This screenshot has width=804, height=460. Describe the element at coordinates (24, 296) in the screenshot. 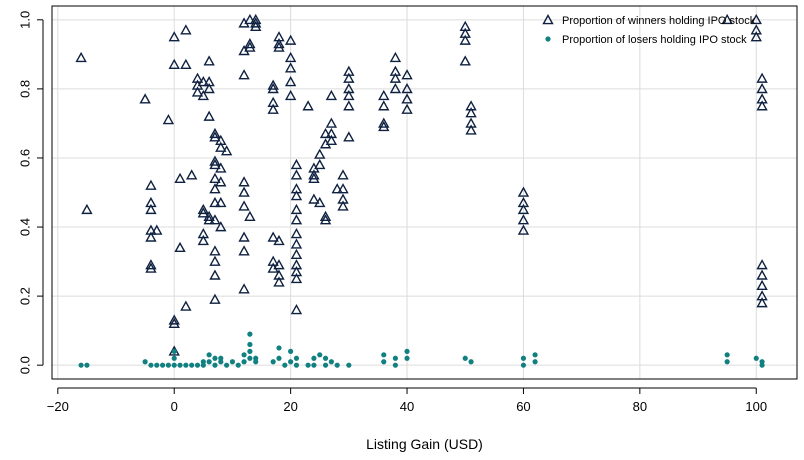

I see `y-tick-label: 0.2` at that location.